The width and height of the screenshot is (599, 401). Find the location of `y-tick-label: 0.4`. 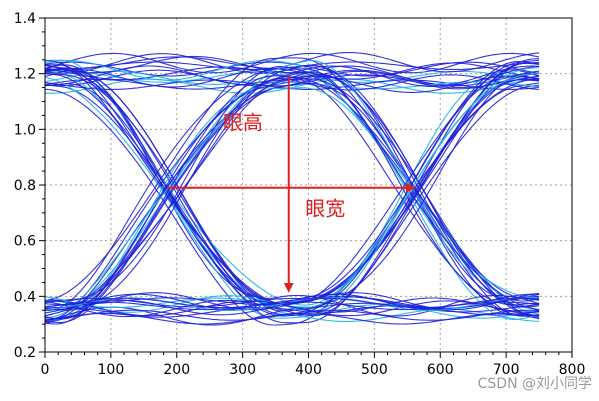

y-tick-label: 0.4 is located at coordinates (25, 297).